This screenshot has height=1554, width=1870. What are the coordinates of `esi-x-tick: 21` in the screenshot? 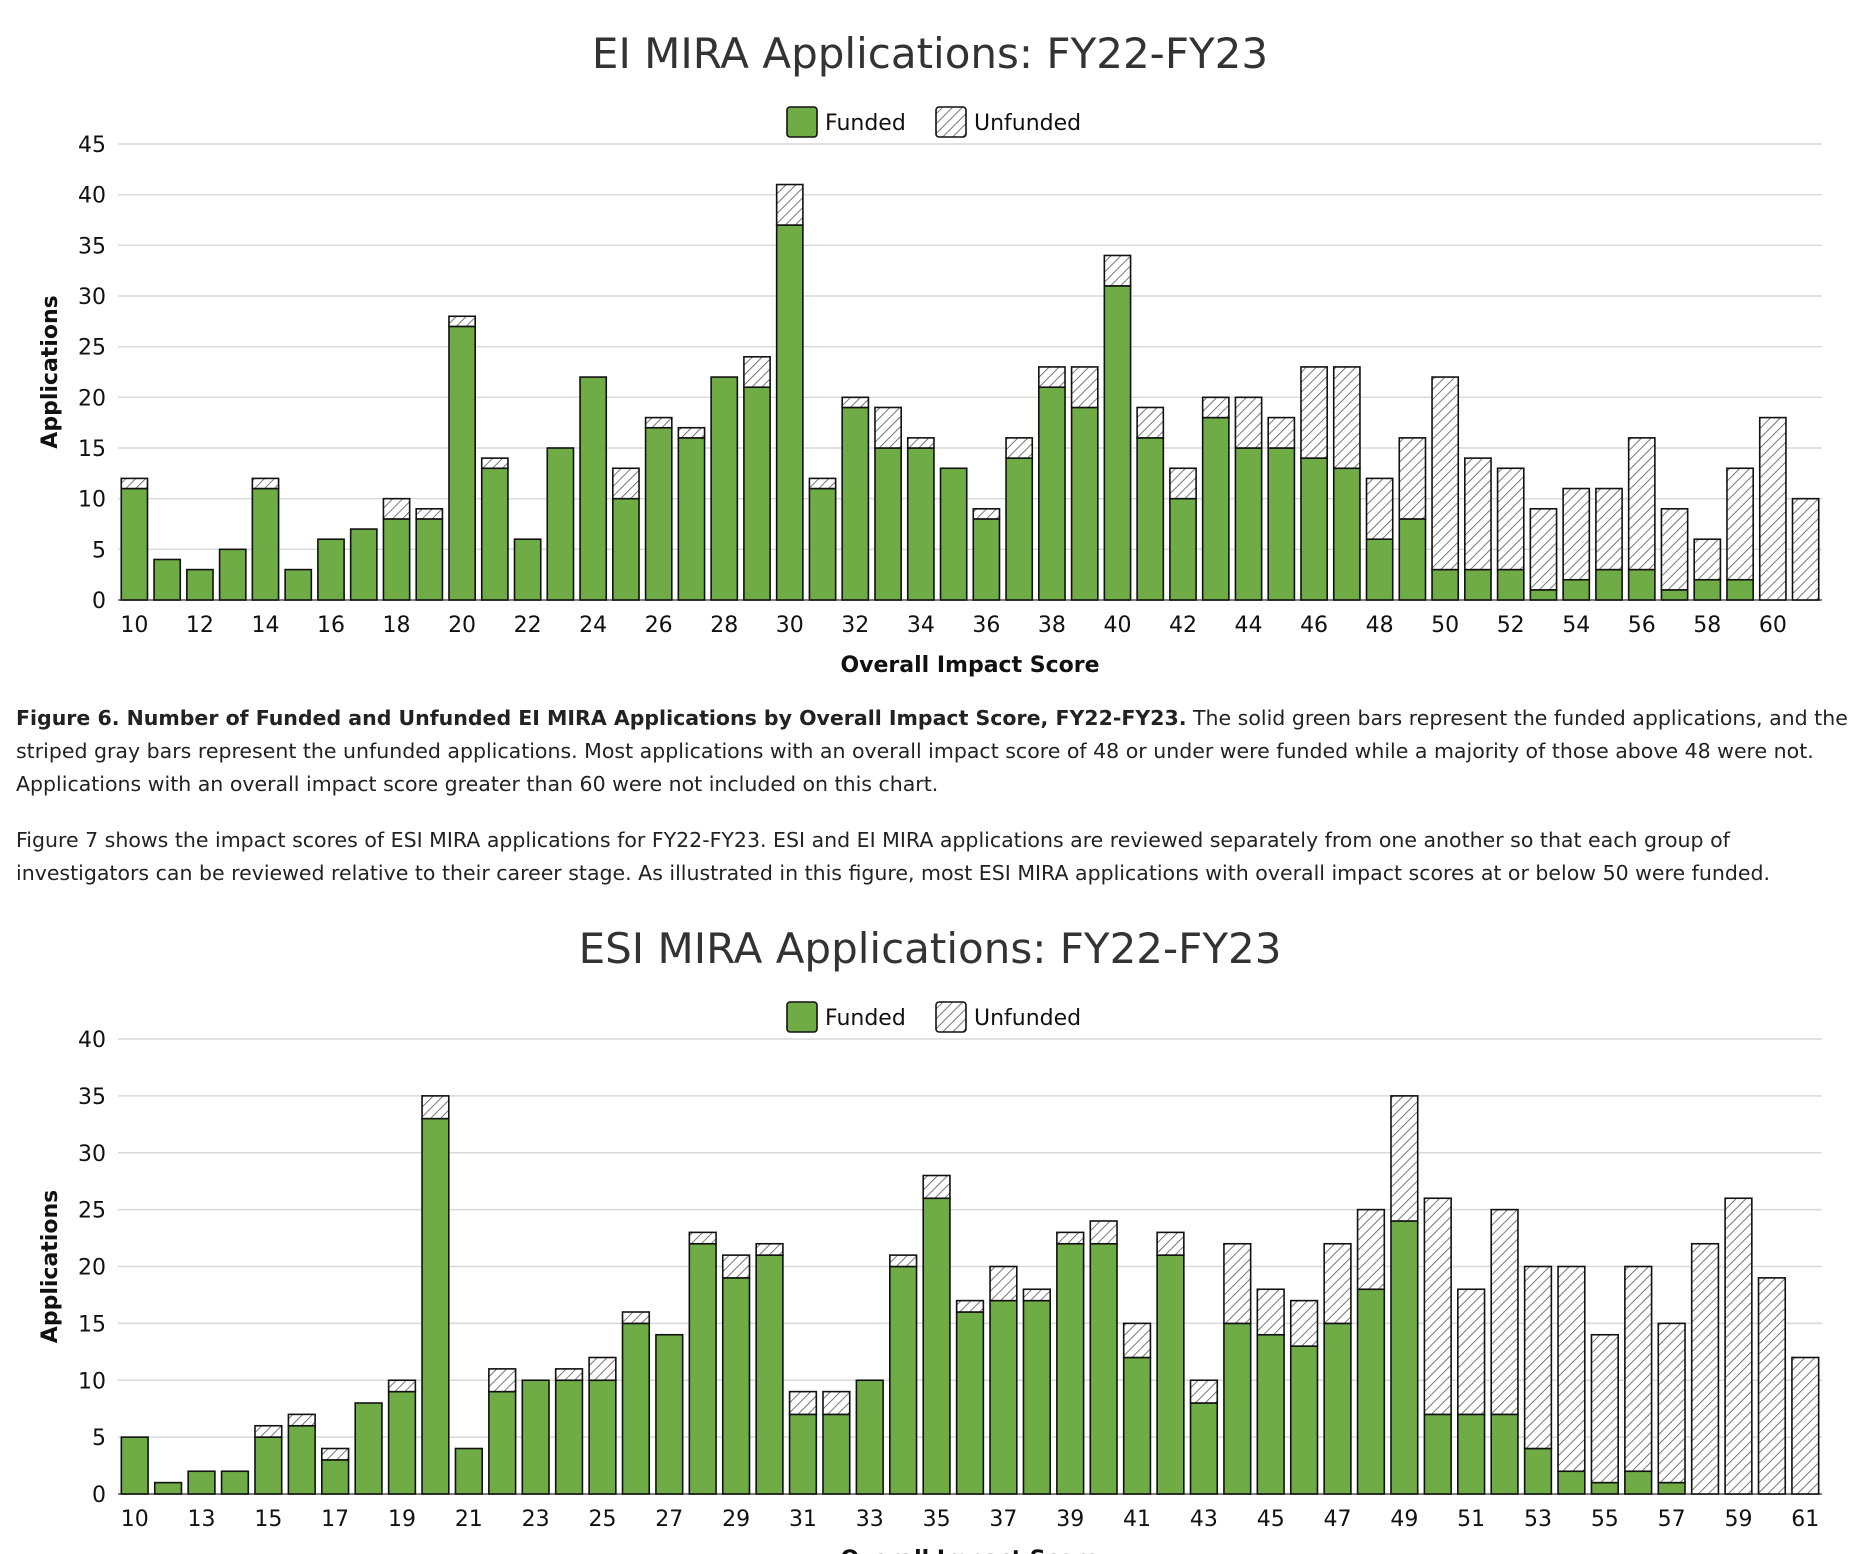 It's located at (469, 1519).